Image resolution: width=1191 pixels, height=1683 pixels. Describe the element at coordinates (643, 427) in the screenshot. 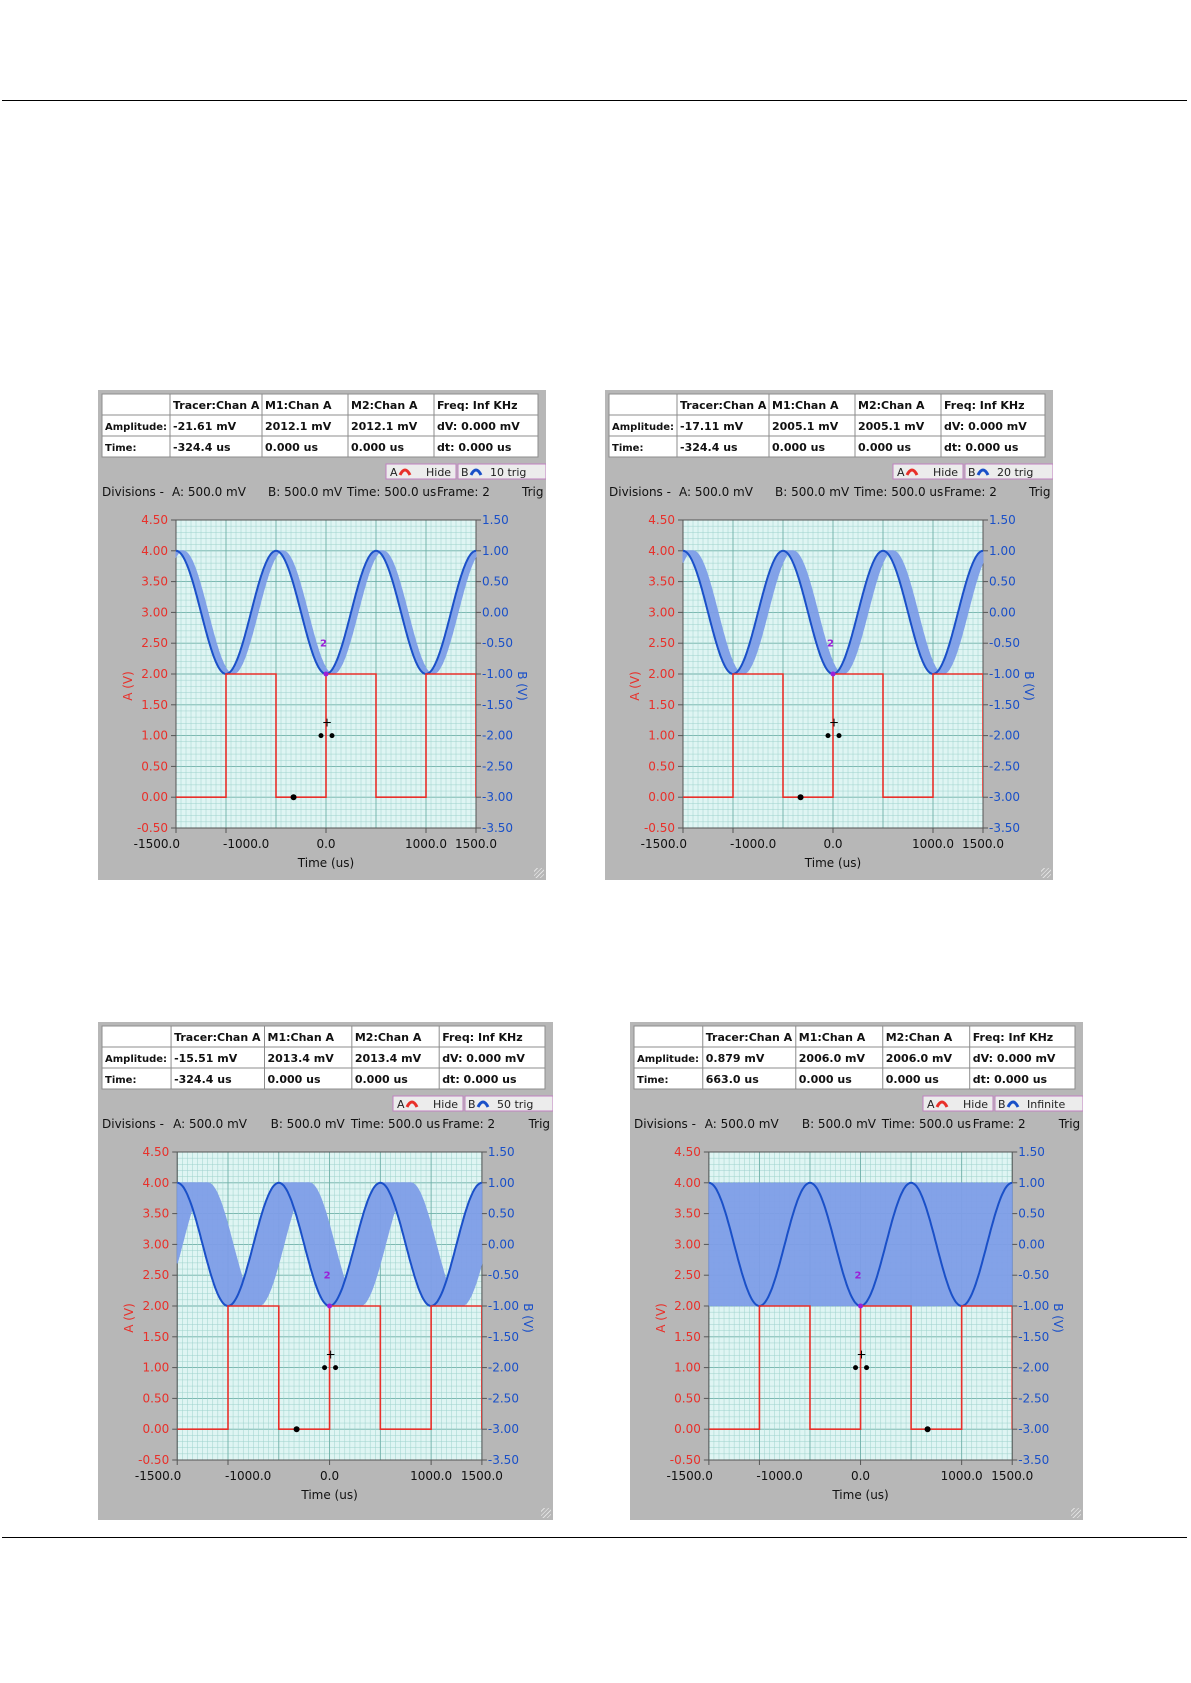

I see `amplitude-label: Amplitude:` at that location.